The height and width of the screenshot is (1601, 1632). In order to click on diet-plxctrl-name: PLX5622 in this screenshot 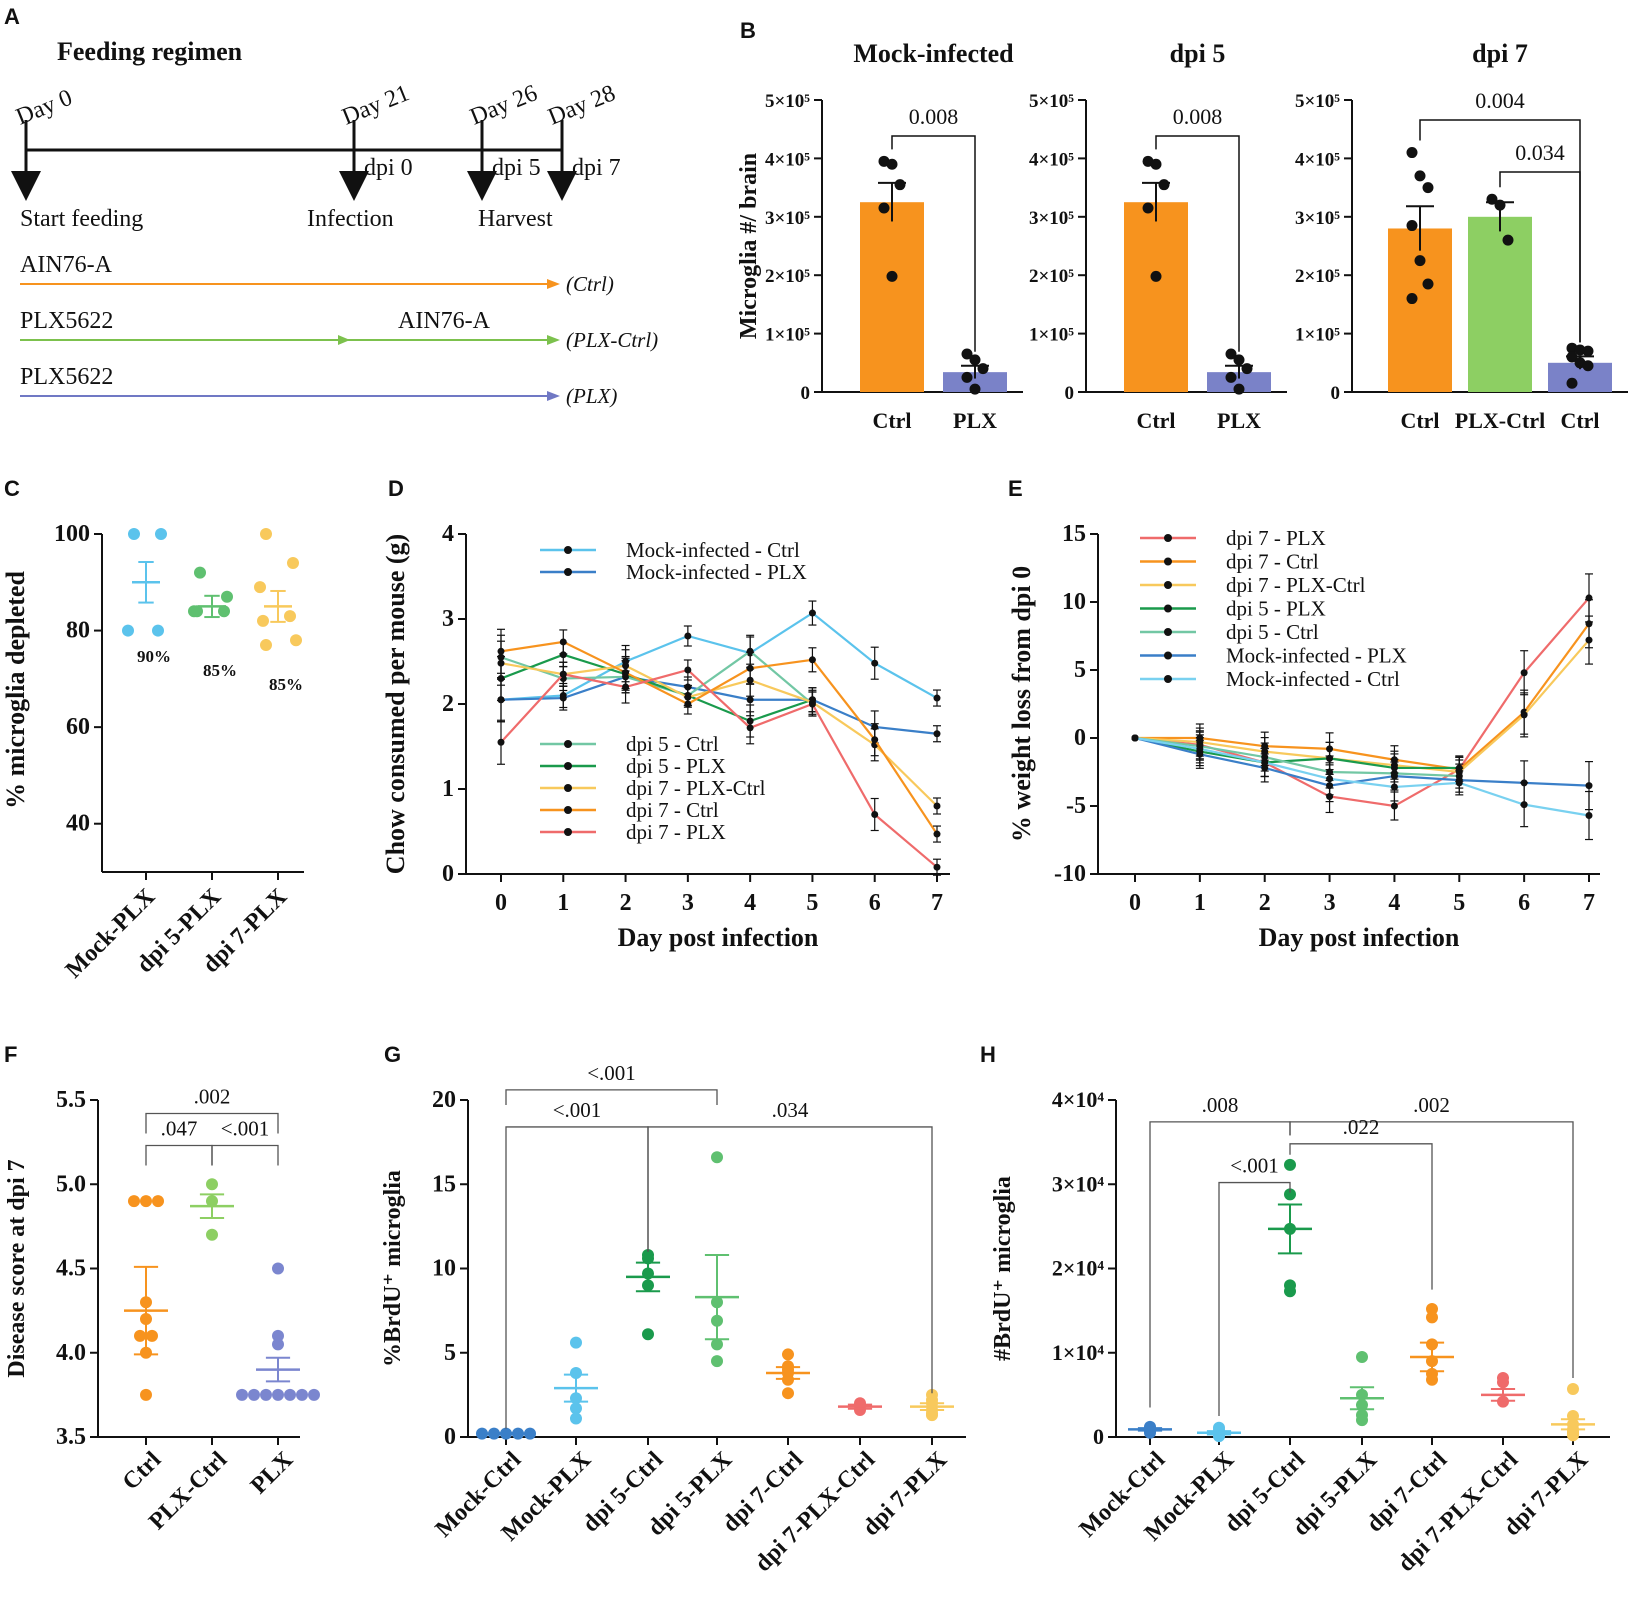, I will do `click(66, 321)`.